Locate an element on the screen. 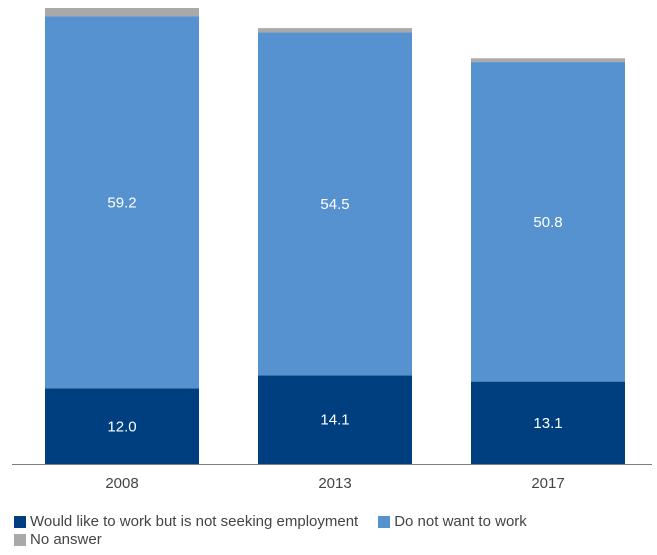 Image resolution: width=657 pixels, height=555 pixels. data-label-2013-series-0: 14.1 is located at coordinates (334, 420).